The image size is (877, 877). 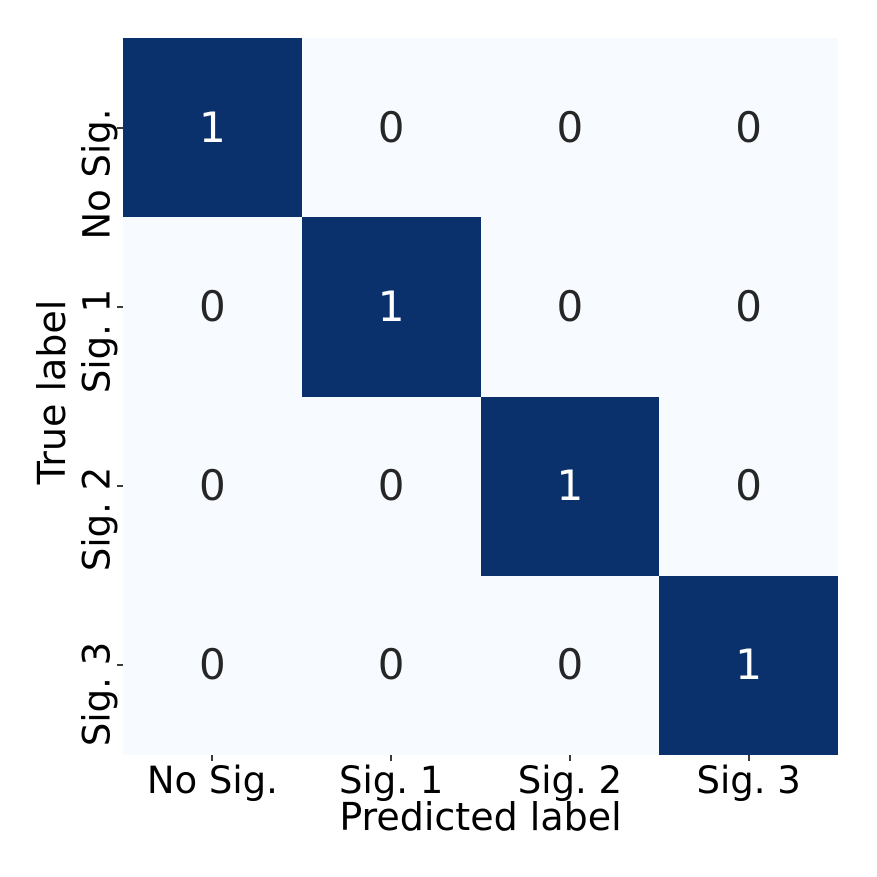 What do you see at coordinates (570, 780) in the screenshot?
I see `x-tick-label: Sig. 2` at bounding box center [570, 780].